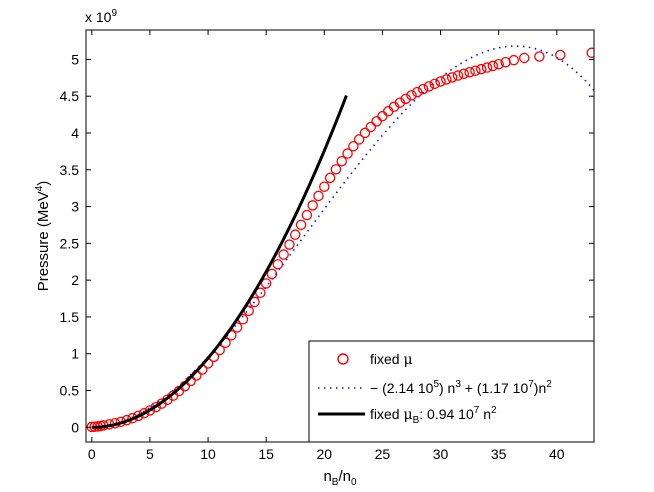 This screenshot has width=654, height=492. Describe the element at coordinates (557, 454) in the screenshot. I see `x-tick-label: 40` at that location.